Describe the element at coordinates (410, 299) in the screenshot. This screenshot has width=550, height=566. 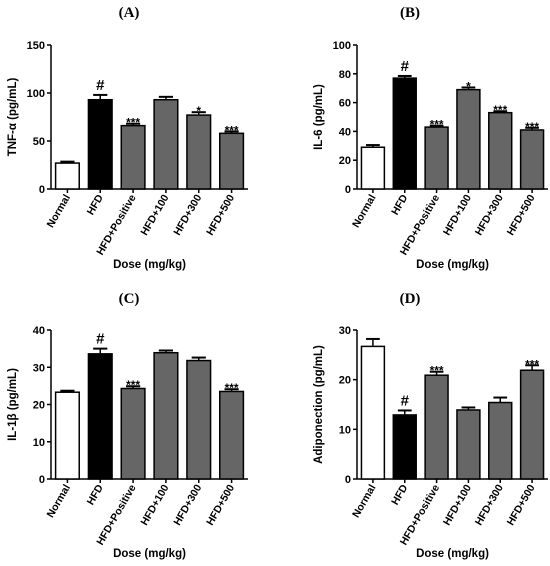
I see `panel-letter: (D)` at that location.